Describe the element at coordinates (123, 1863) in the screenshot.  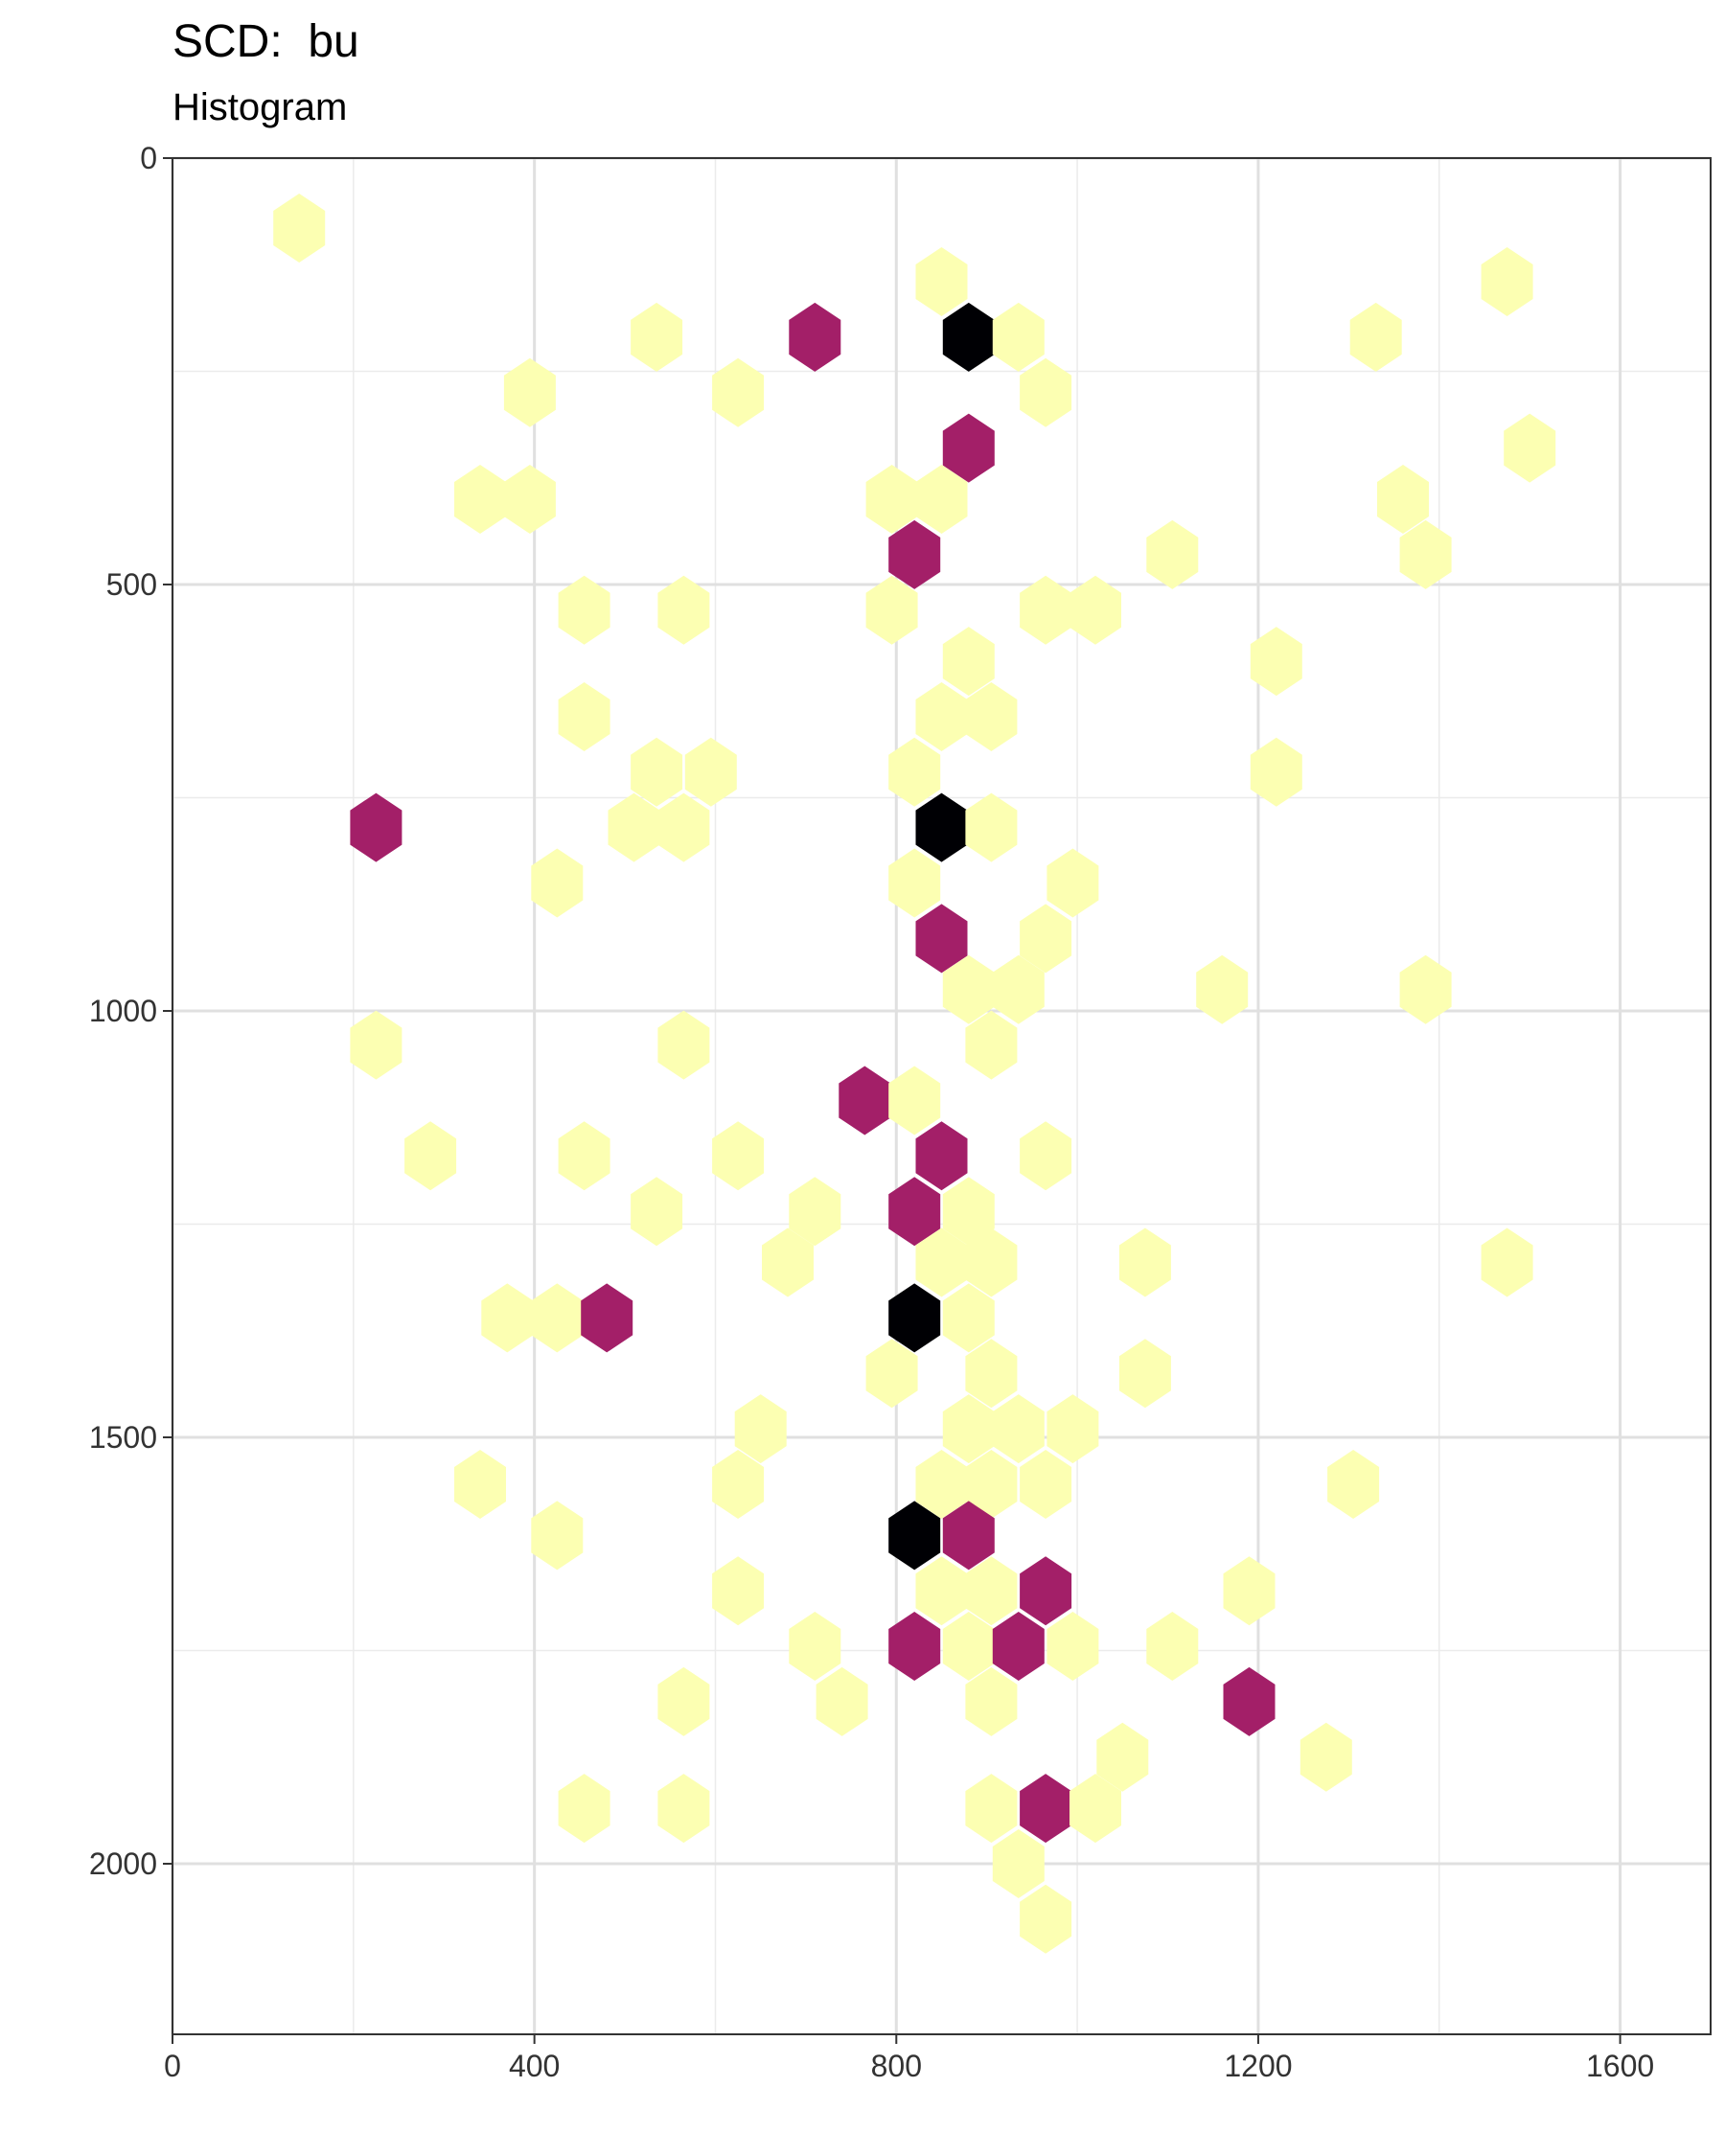
I see `y-tick-label: 2000` at that location.